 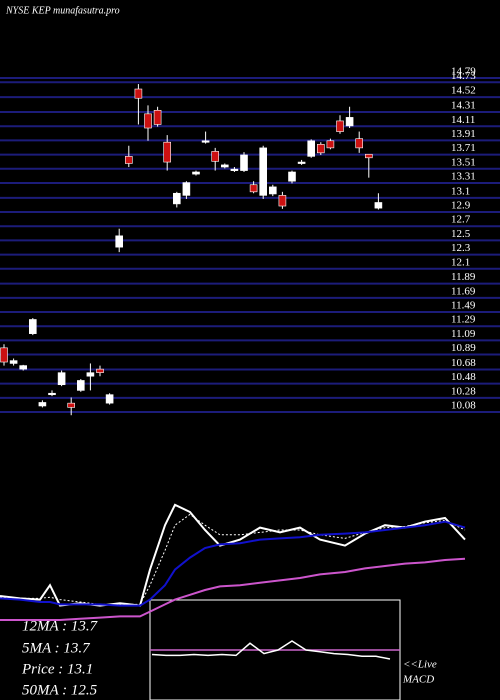 What do you see at coordinates (463, 320) in the screenshot?
I see `y-tick-label: 11.29` at bounding box center [463, 320].